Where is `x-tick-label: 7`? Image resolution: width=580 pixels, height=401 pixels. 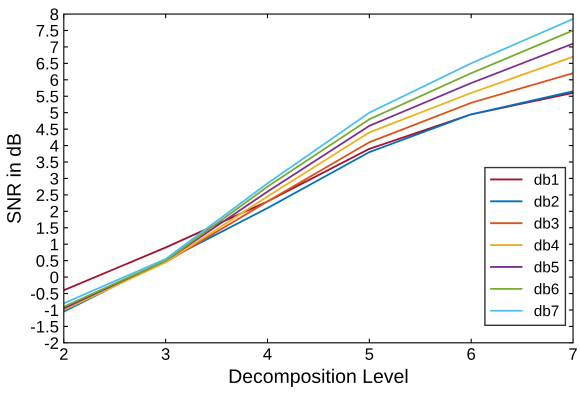 x-tick-label: 7 is located at coordinates (573, 354).